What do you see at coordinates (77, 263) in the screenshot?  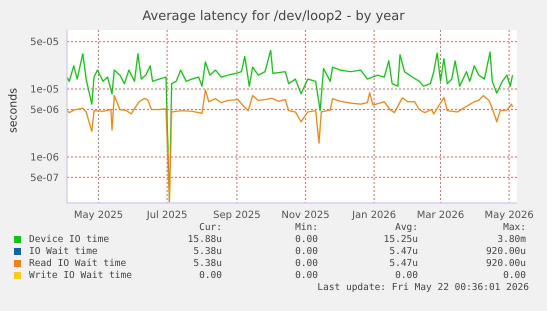 I see `legend-label: Read IO Wait time` at bounding box center [77, 263].